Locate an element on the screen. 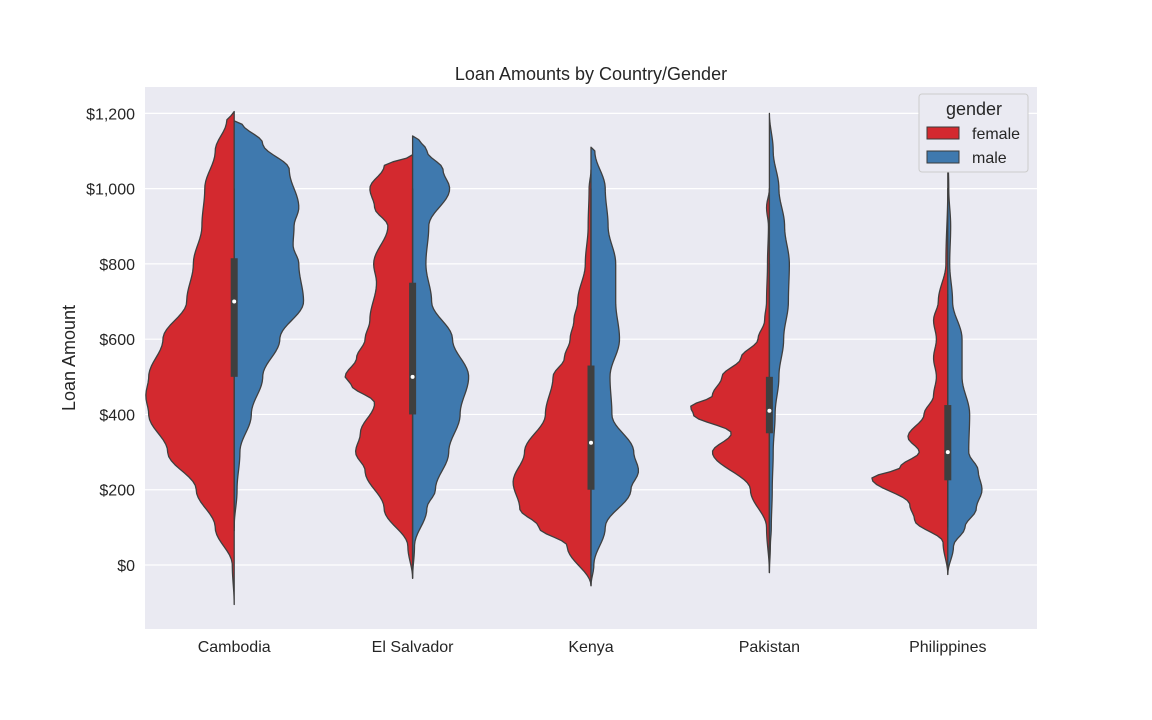 The width and height of the screenshot is (1152, 720). y-tick-labels: $0 $200 $400 $600 $800 $1,000 $1,200 is located at coordinates (110, 340).